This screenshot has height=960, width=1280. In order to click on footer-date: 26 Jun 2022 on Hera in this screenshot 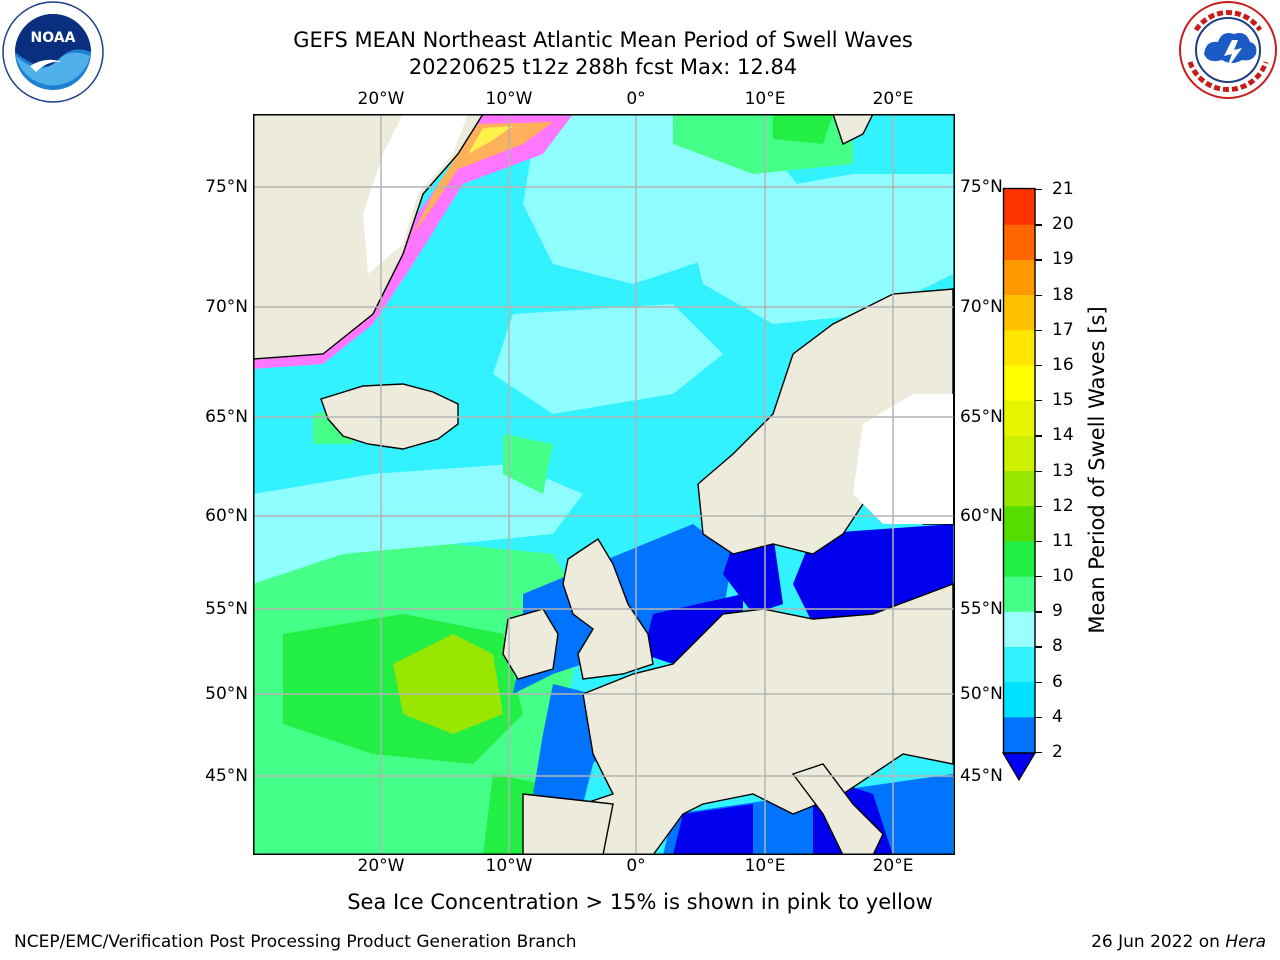, I will do `click(1178, 942)`.